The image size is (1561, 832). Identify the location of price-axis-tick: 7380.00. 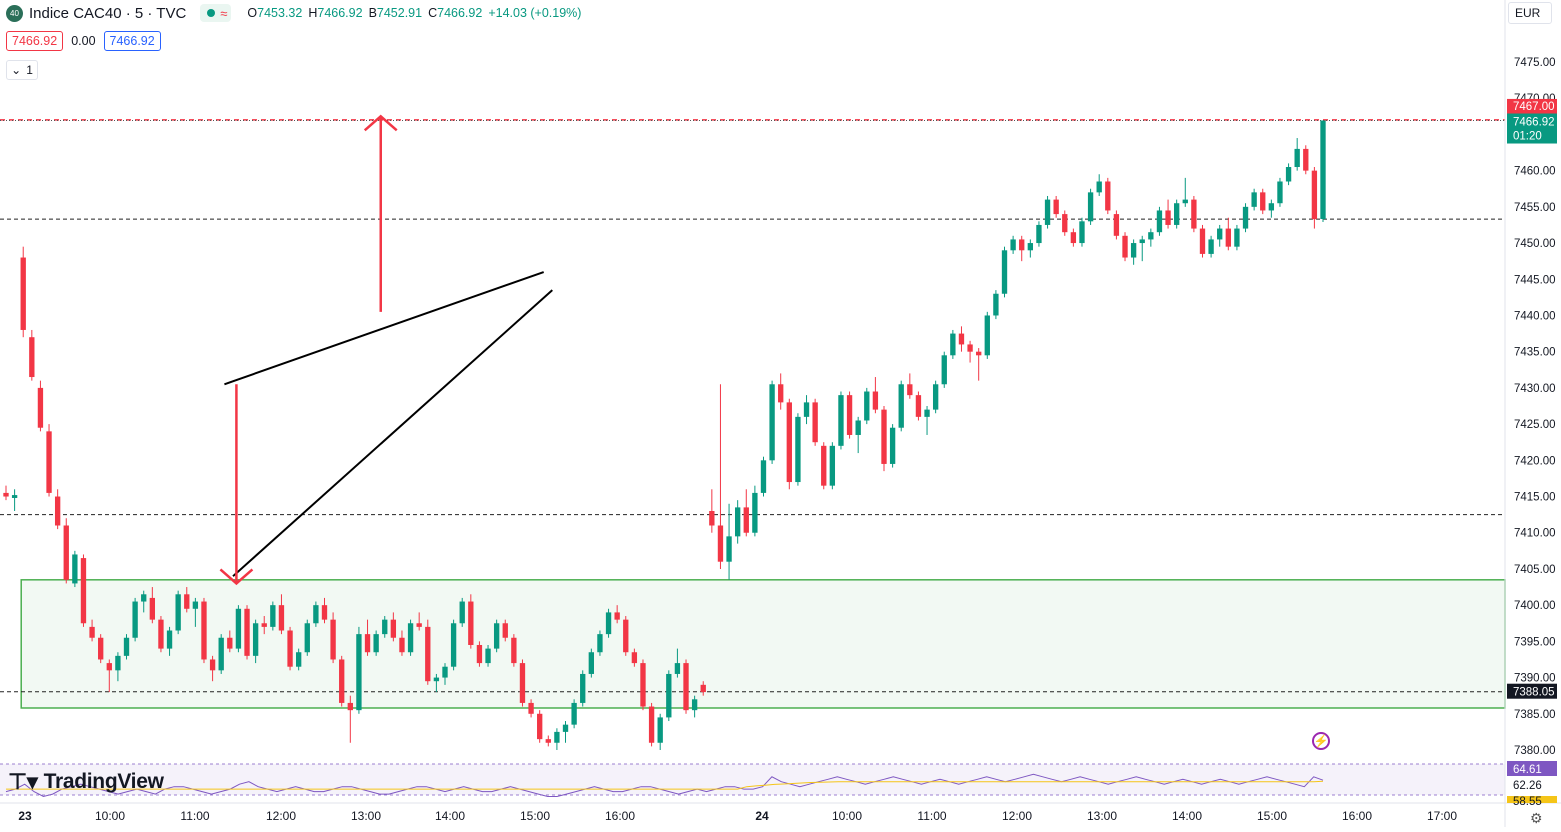
(1535, 751).